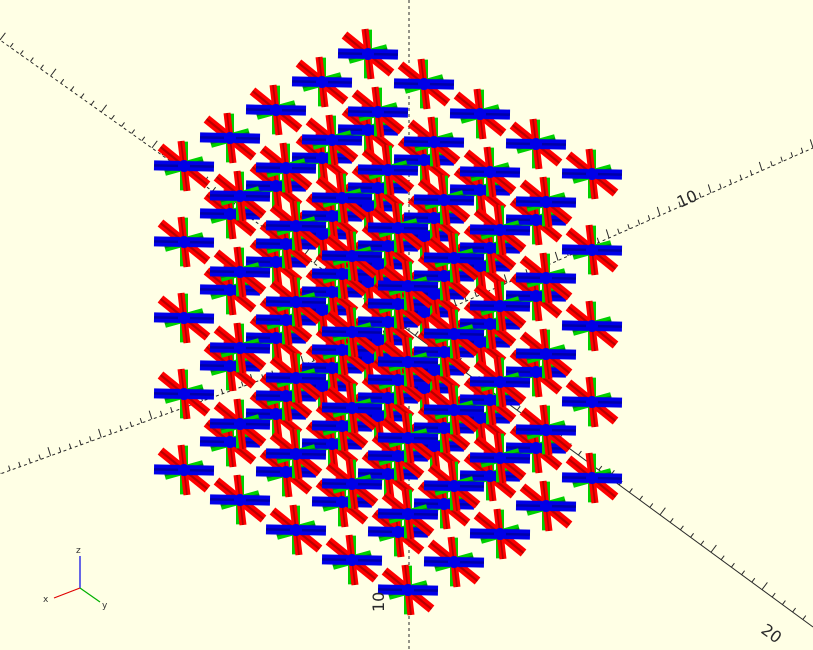 This screenshot has height=650, width=813. Describe the element at coordinates (687, 199) in the screenshot. I see `scale-label-x: 10` at that location.